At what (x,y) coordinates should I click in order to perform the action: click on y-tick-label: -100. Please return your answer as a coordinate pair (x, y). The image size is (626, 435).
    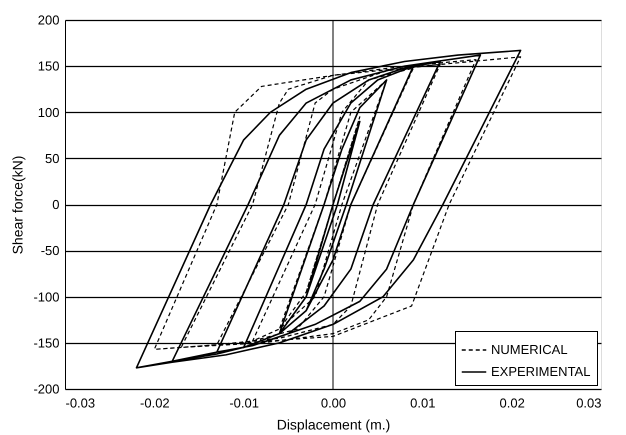
    Looking at the image, I should click on (46, 296).